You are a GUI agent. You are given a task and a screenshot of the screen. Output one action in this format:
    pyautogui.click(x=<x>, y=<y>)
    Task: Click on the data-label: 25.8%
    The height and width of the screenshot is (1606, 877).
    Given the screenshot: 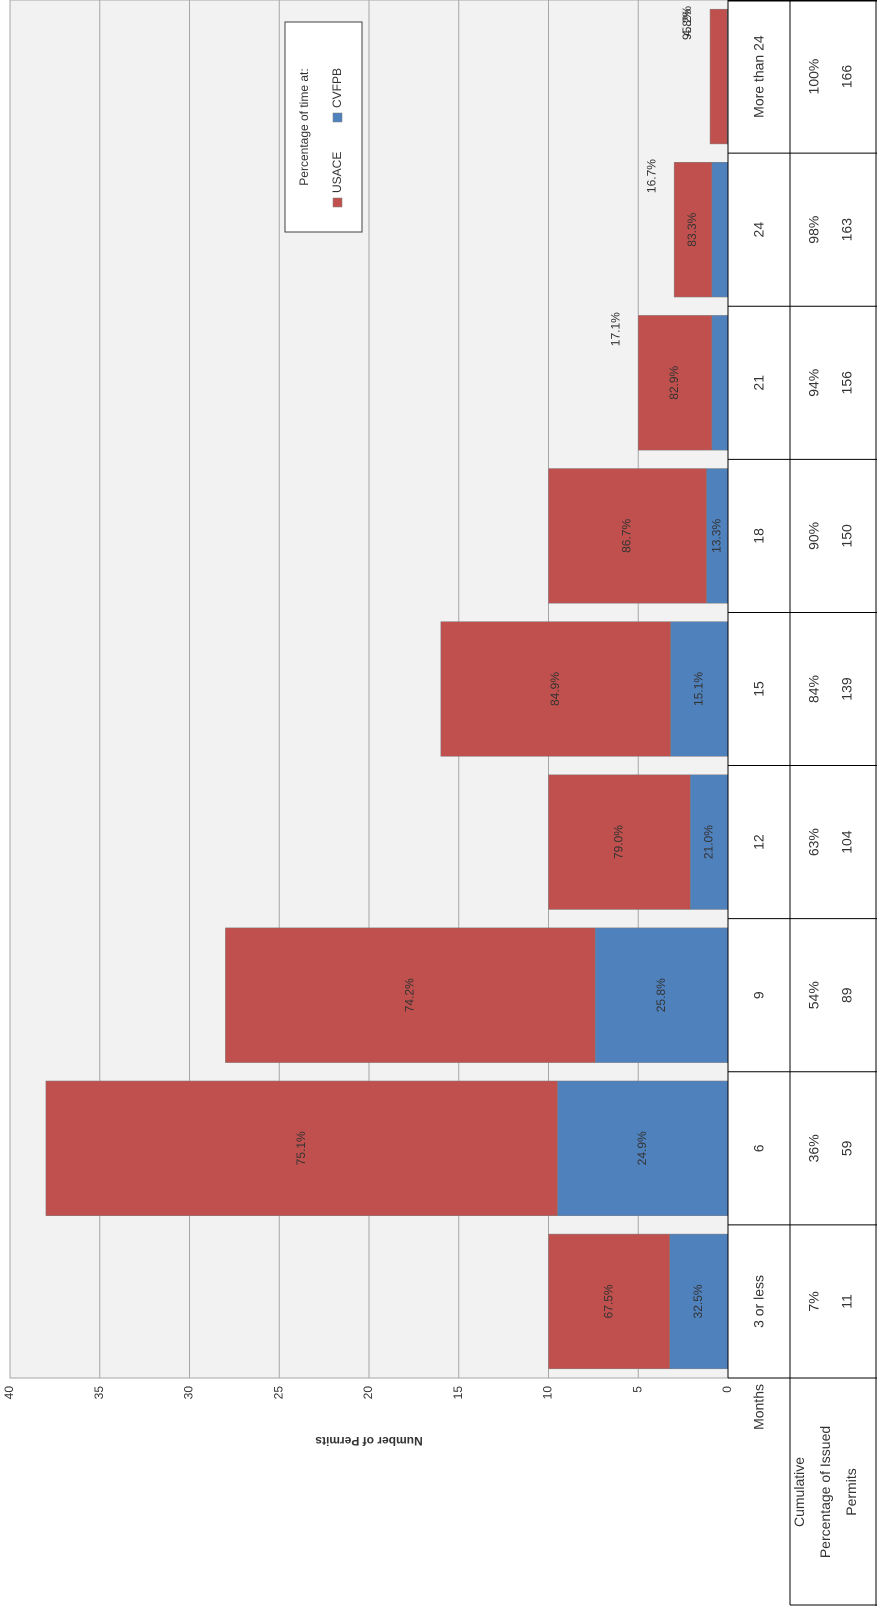 What is the action you would take?
    pyautogui.click(x=661, y=995)
    